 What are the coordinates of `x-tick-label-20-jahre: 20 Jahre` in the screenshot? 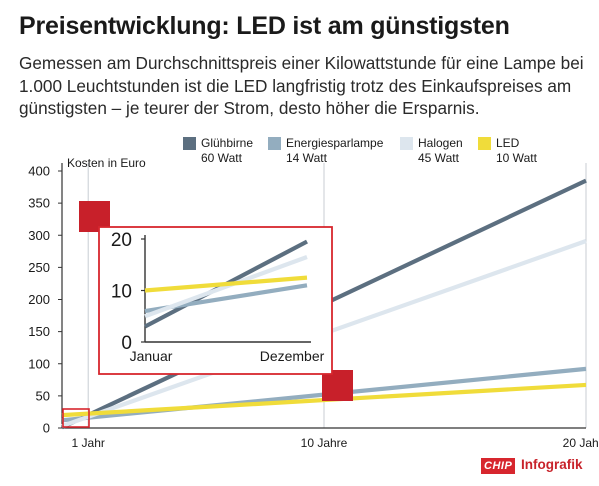 It's located at (581, 443).